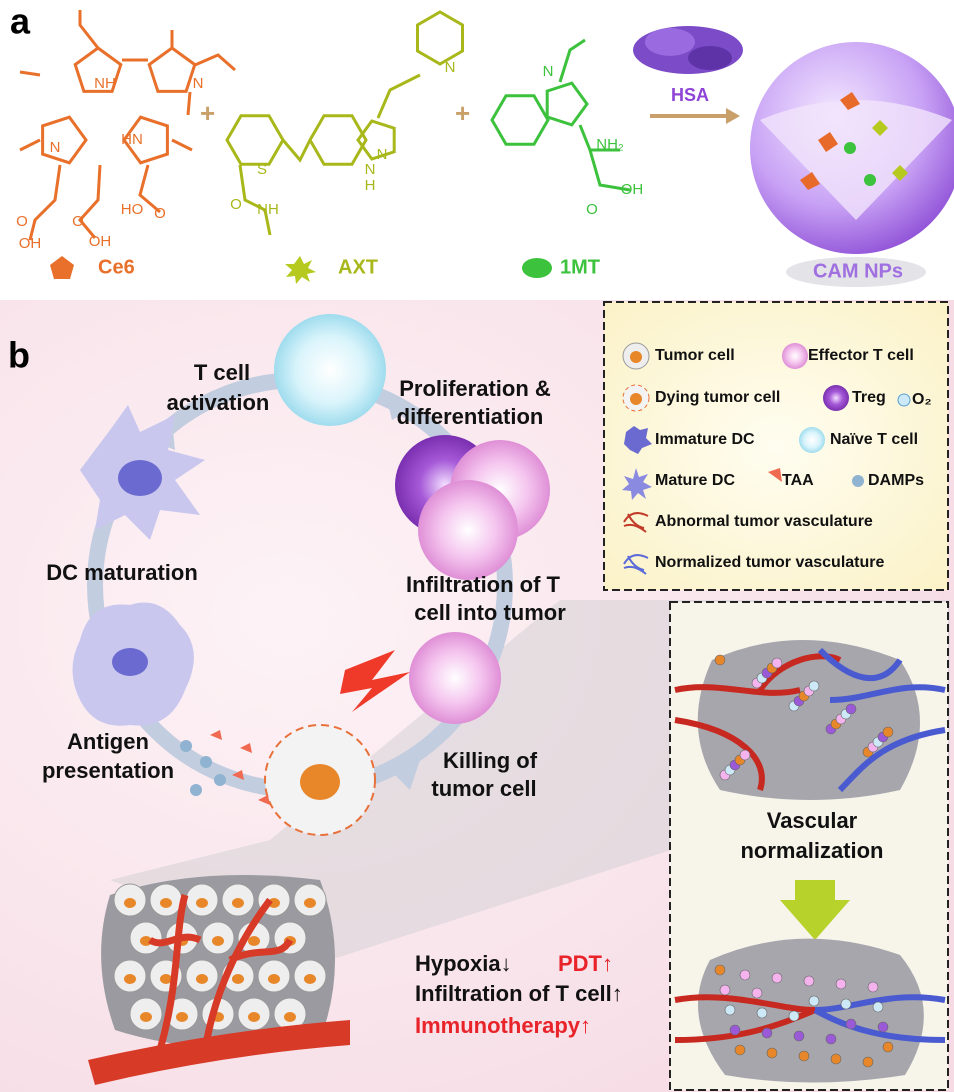 This screenshot has height=1092, width=954. I want to click on mature-dc, so click(142, 472).